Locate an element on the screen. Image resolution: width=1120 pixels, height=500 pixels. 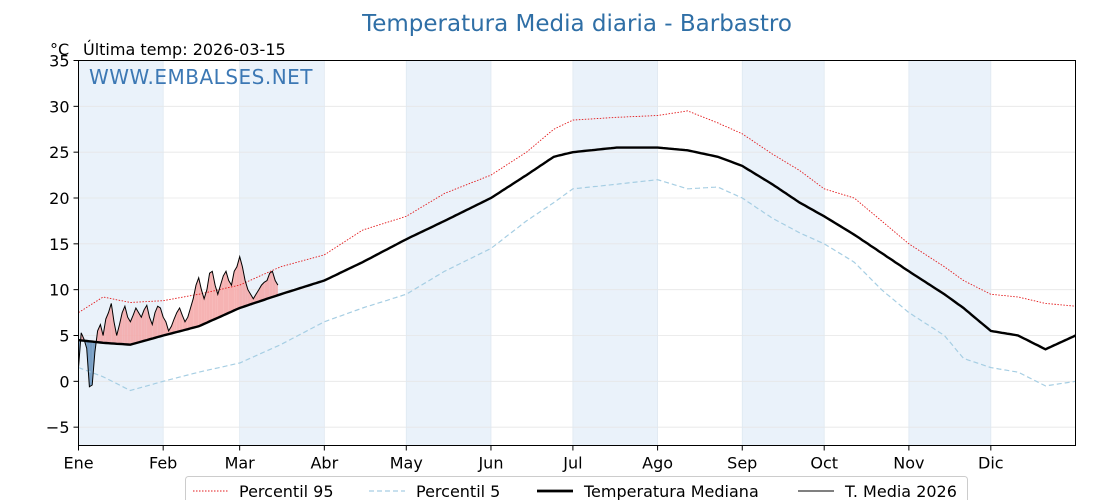
y-tick-label: 35 is located at coordinates (59, 61).